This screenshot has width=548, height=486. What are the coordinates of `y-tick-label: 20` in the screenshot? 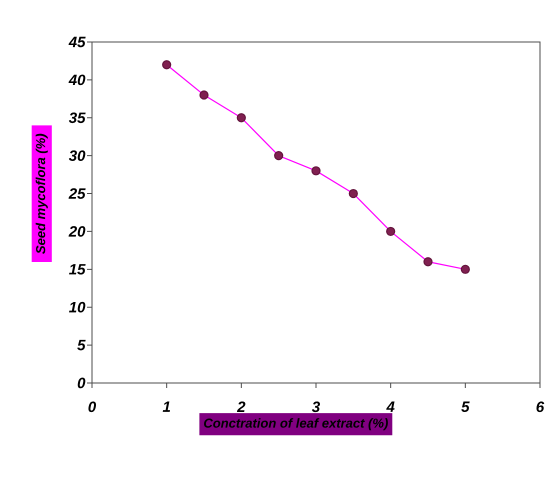 It's located at (77, 231).